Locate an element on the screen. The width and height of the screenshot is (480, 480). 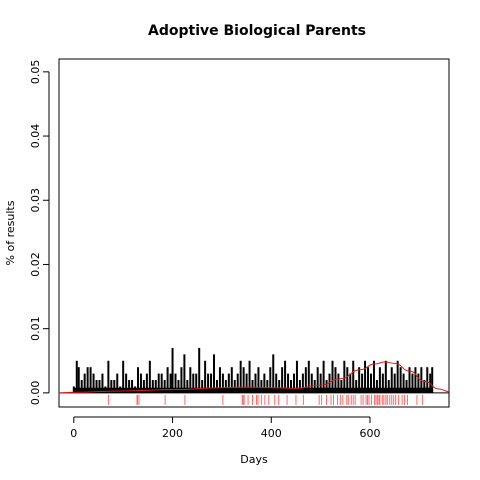
x-tick-label-1: 200 is located at coordinates (172, 433).